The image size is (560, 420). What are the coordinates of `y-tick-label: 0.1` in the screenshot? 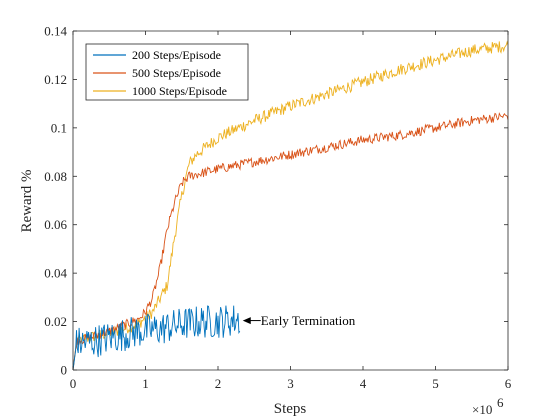 It's located at (59, 127).